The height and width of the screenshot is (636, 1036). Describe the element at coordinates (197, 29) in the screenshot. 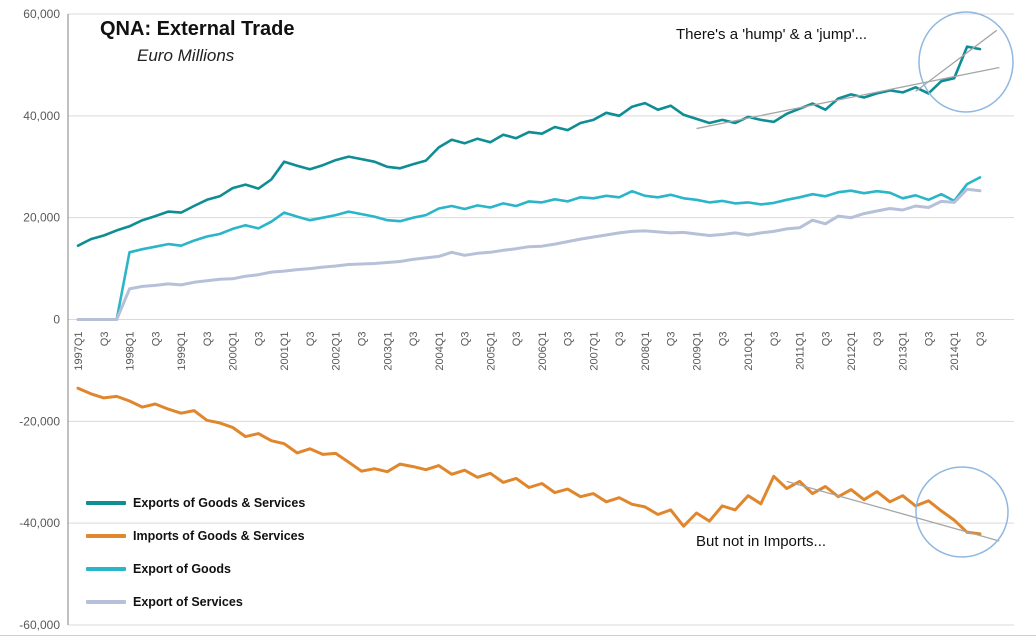

I see `chart-title: QNA: External Trade` at that location.